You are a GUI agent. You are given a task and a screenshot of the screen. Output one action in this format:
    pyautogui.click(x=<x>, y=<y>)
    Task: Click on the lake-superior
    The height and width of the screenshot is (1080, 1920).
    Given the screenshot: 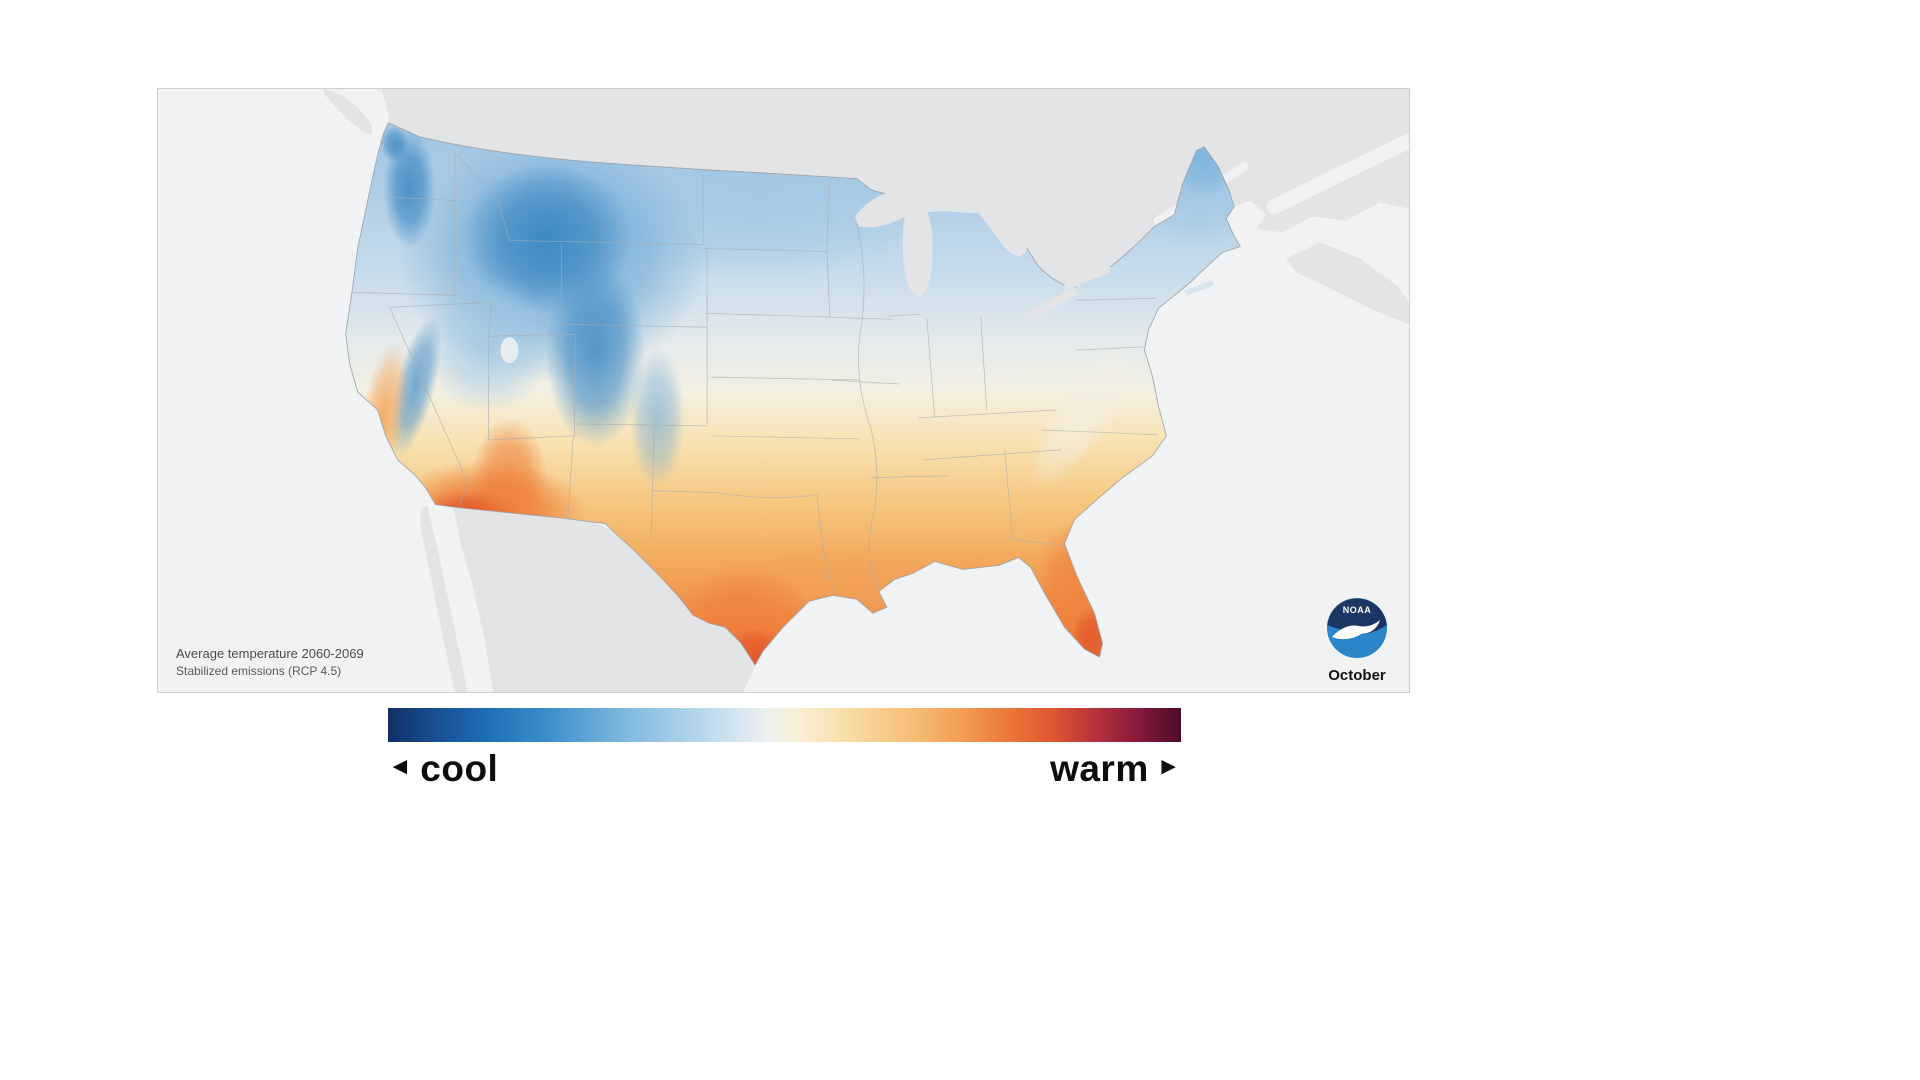 What is the action you would take?
    pyautogui.click(x=926, y=207)
    